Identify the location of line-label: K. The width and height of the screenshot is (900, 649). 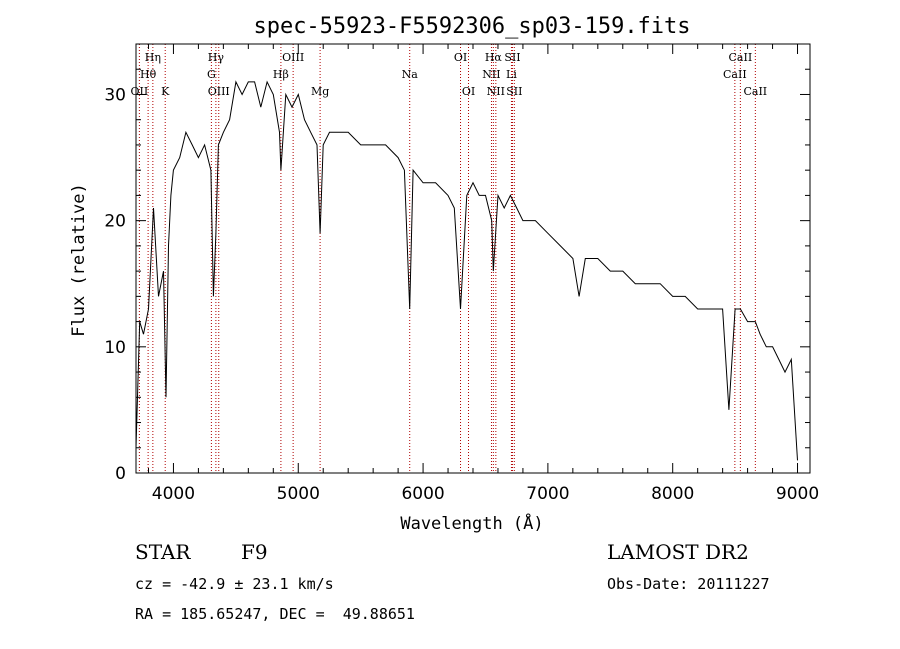
(165, 91).